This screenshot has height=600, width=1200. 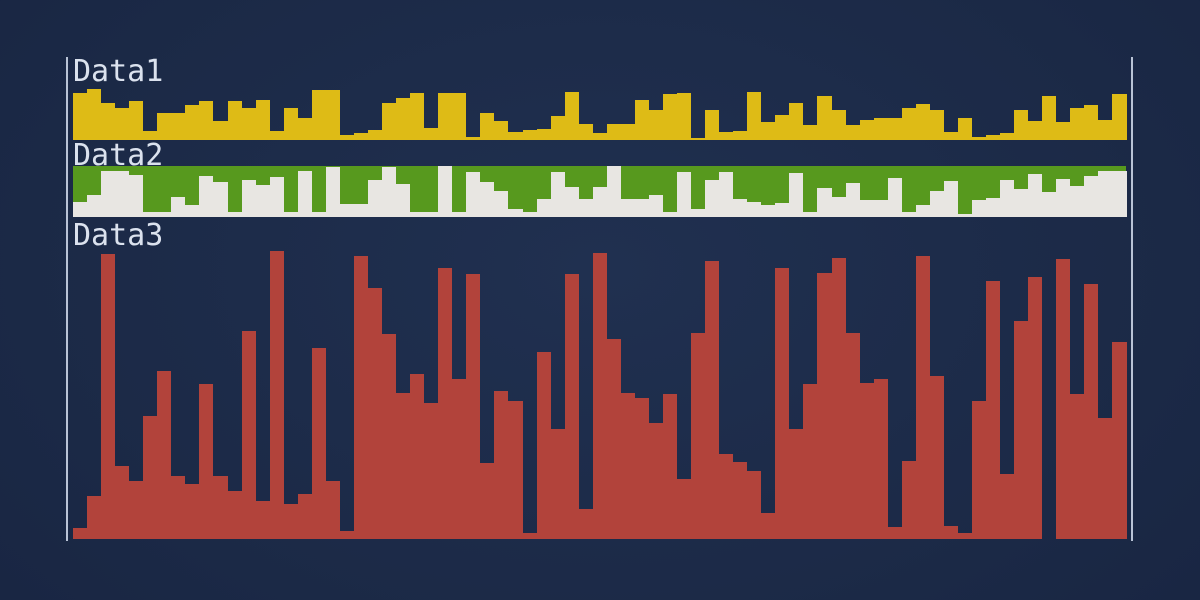 What do you see at coordinates (600, 191) in the screenshot?
I see `bar-series-data2` at bounding box center [600, 191].